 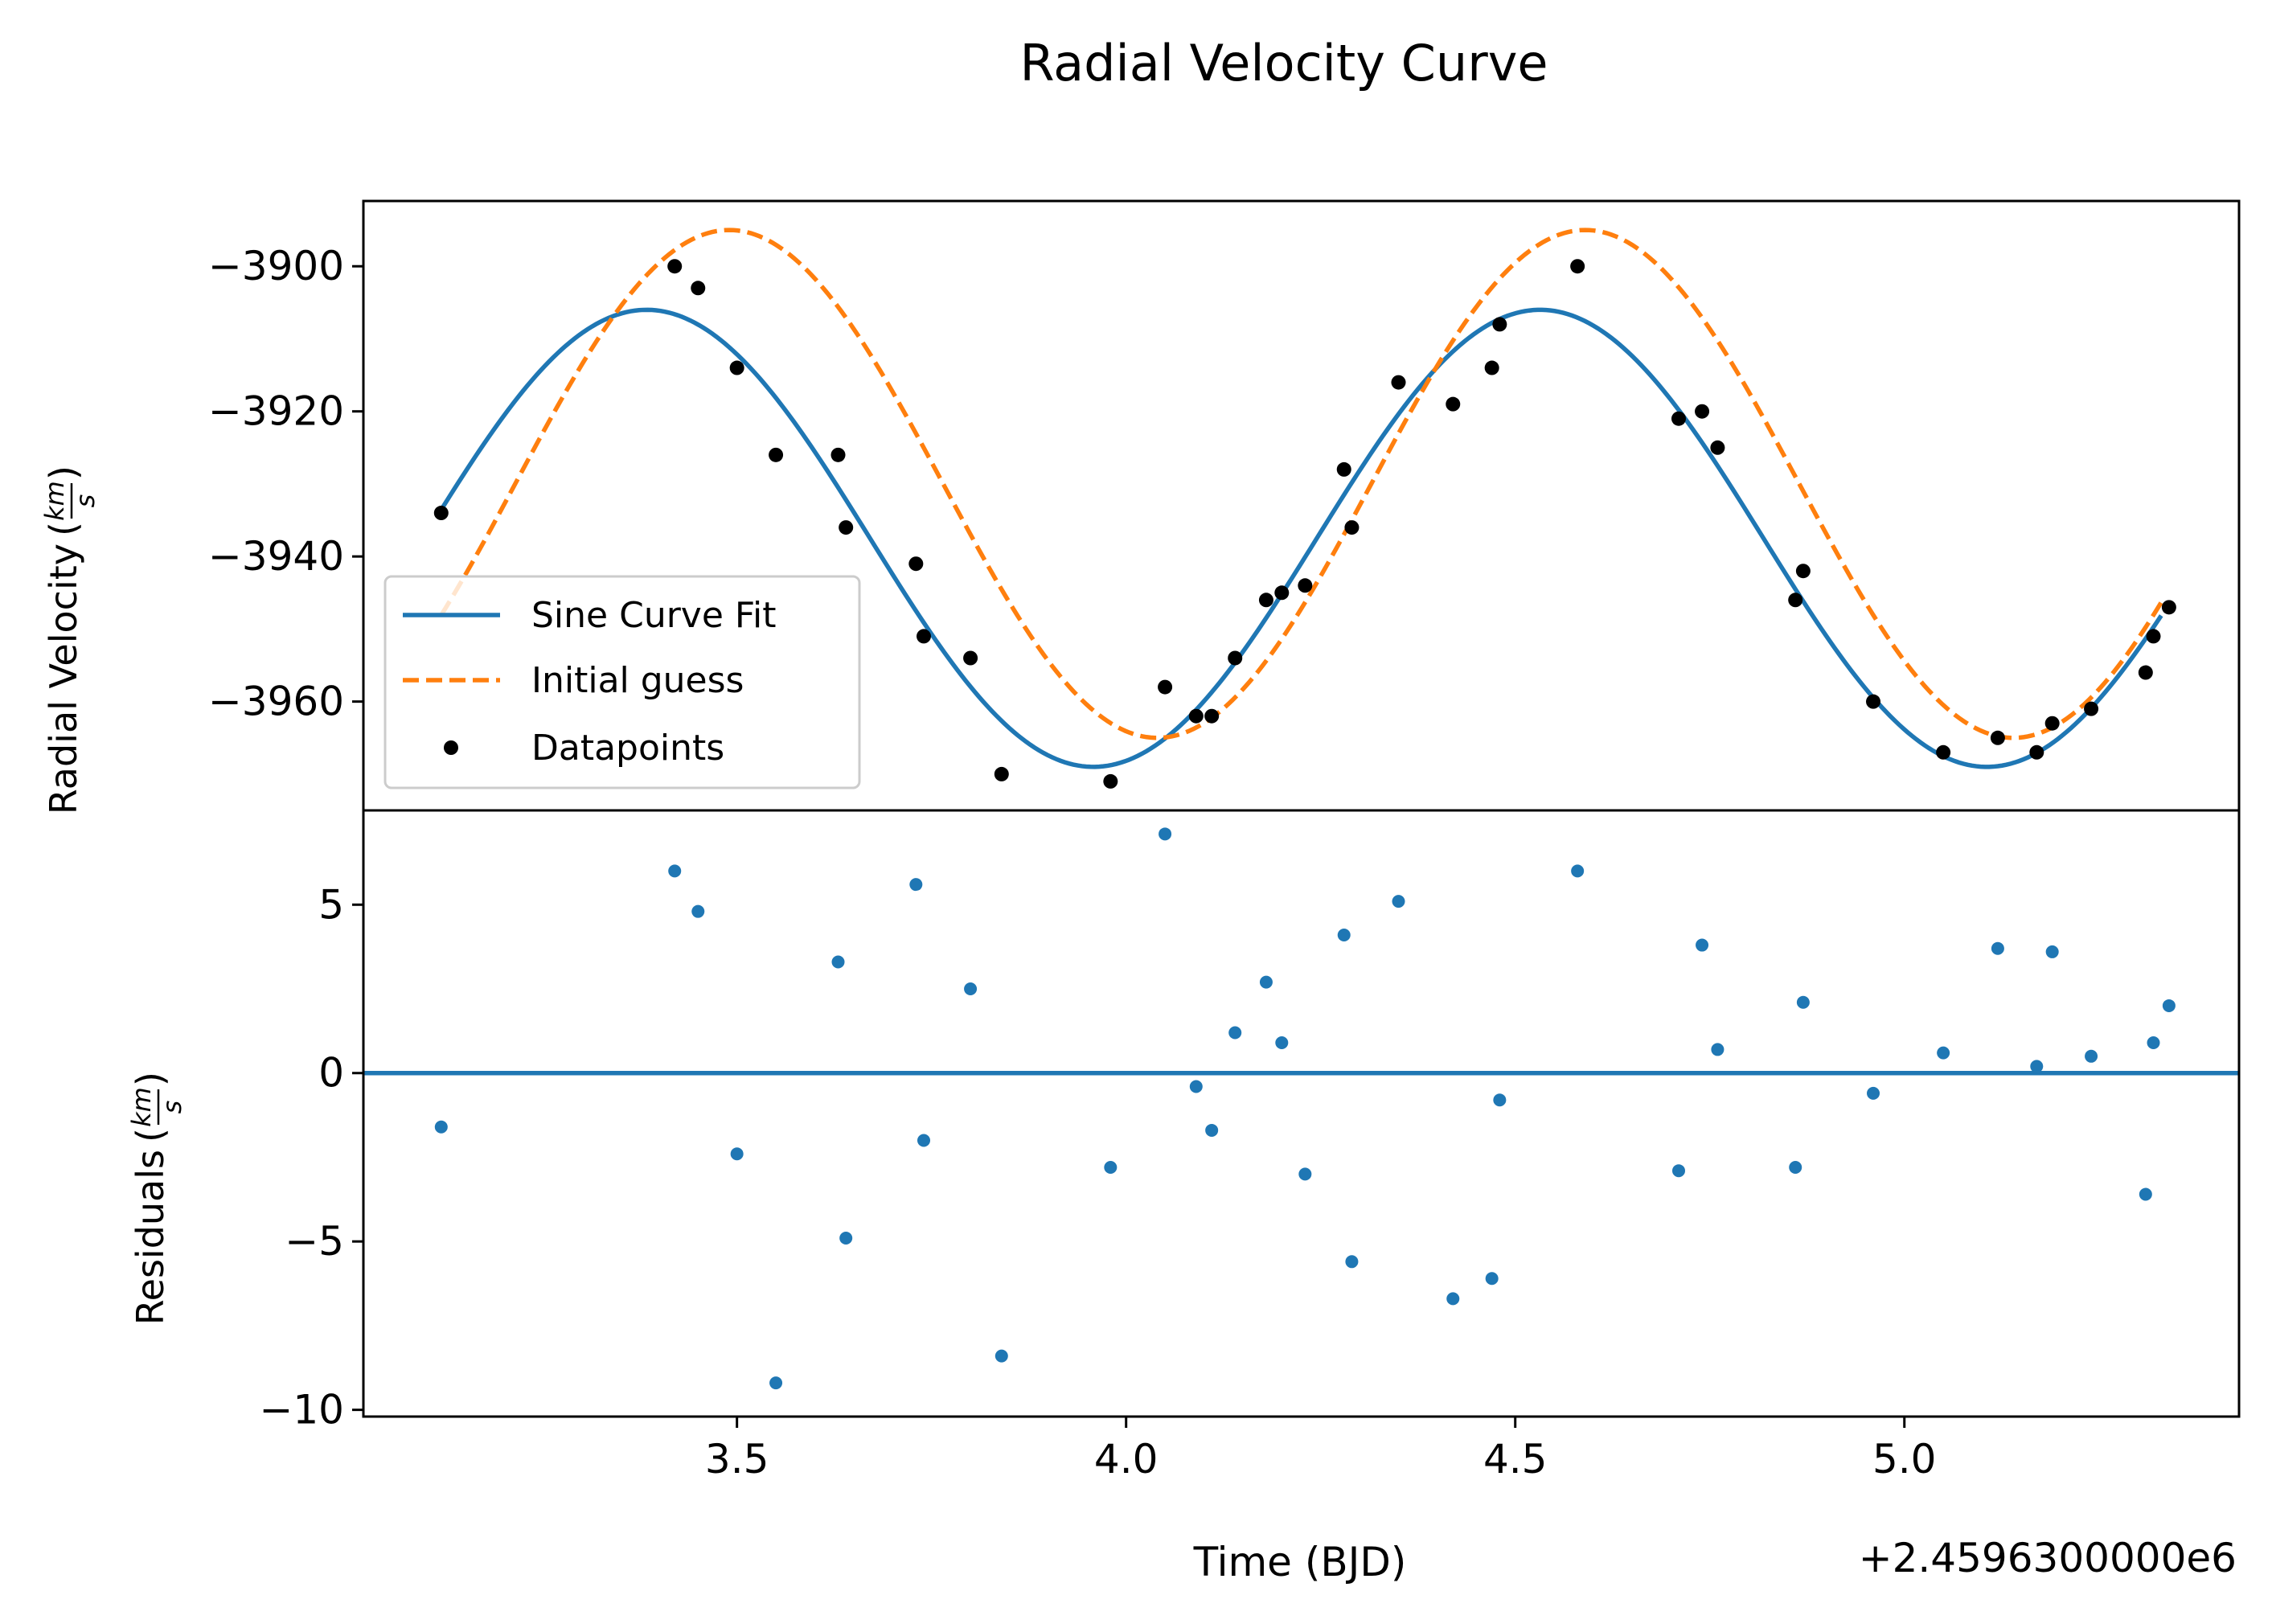 I want to click on x-tick-label: 5.0, so click(x=1904, y=1459).